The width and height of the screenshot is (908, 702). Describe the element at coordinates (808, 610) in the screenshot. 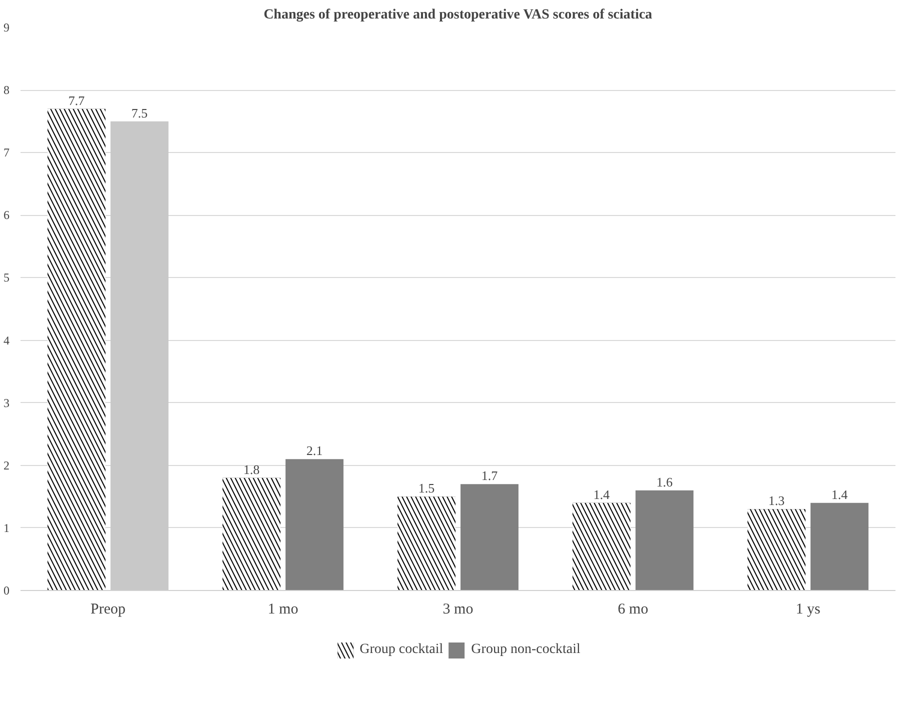

I see `x-tick-label: 1 ys` at that location.